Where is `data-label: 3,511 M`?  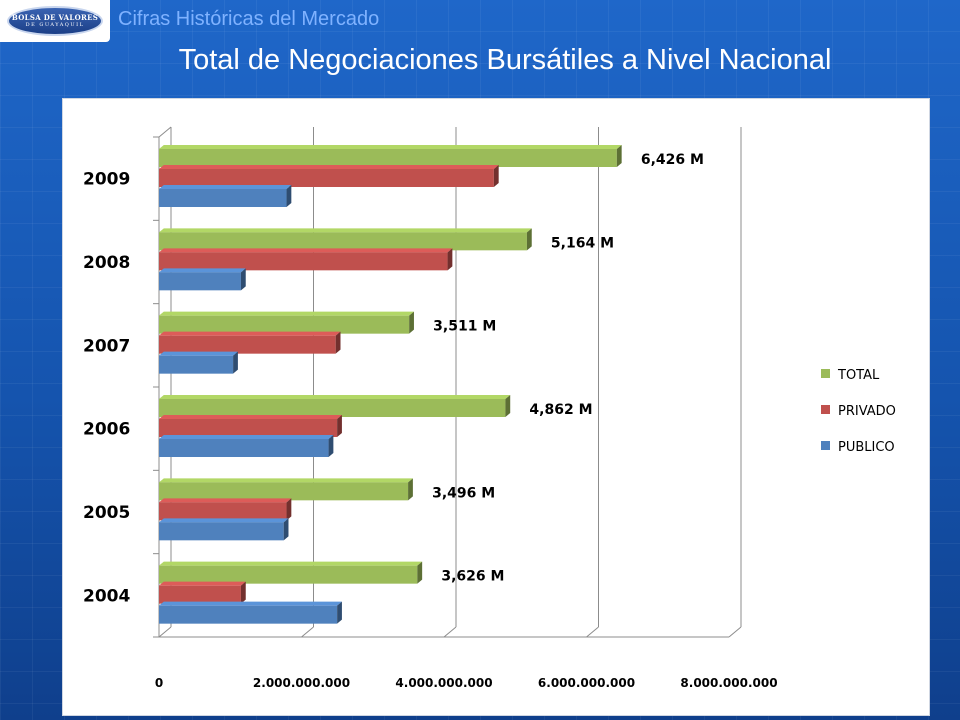
data-label: 3,511 M is located at coordinates (464, 327).